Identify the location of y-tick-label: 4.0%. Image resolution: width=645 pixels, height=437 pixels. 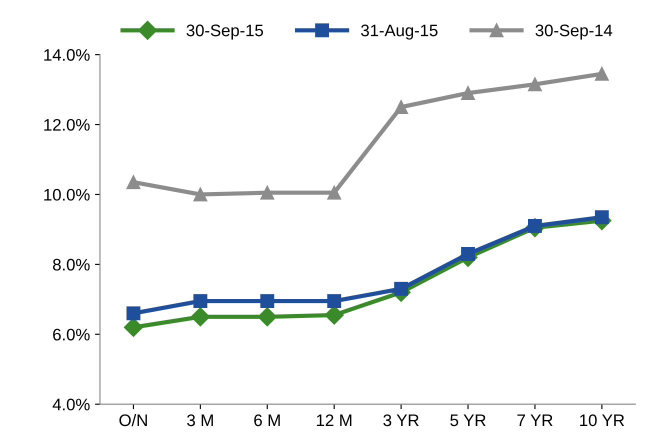
(71, 404).